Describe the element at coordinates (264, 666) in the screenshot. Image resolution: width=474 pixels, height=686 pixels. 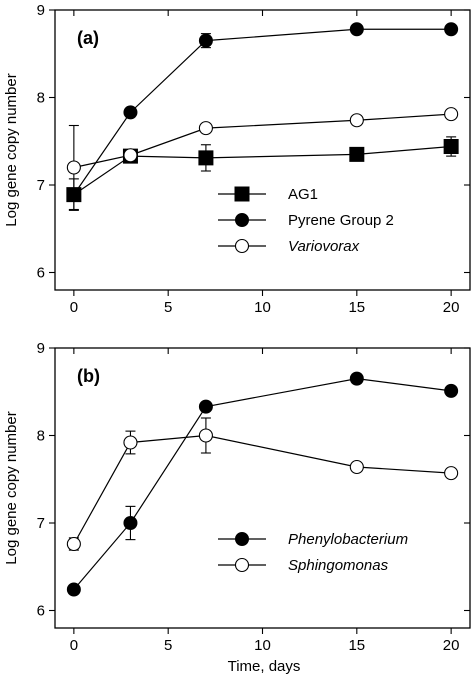
I see `x-axis-label: Time, days` at that location.